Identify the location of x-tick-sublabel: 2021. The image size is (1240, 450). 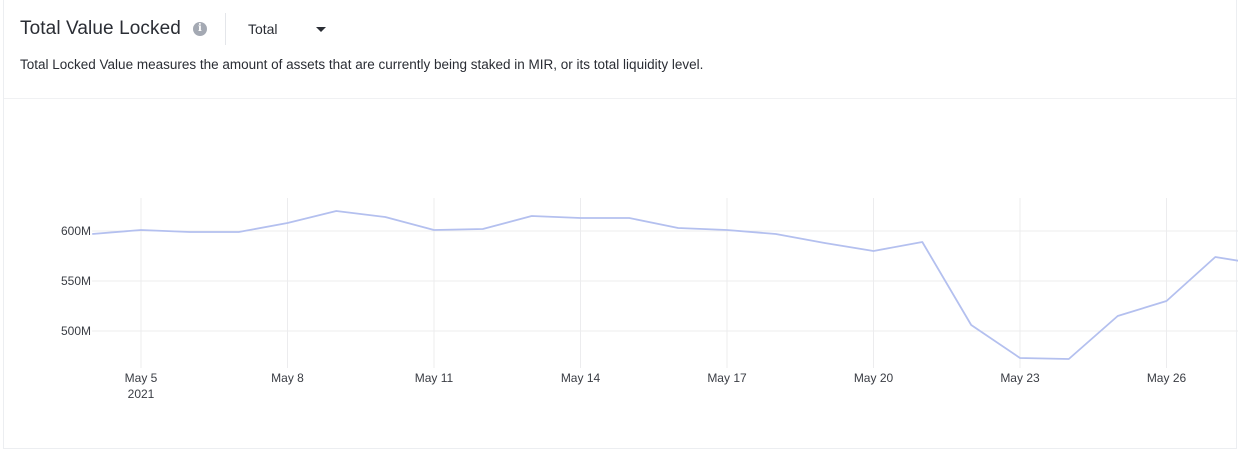
(141, 394).